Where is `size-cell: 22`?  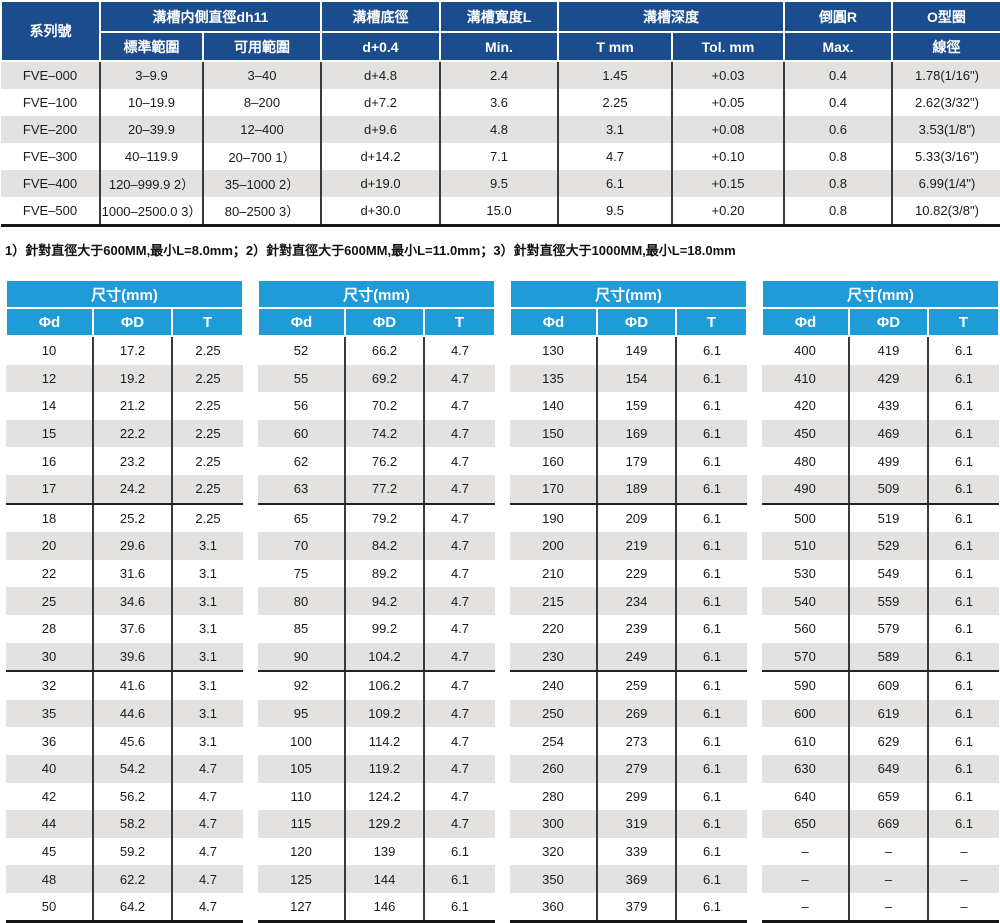 size-cell: 22 is located at coordinates (50, 573).